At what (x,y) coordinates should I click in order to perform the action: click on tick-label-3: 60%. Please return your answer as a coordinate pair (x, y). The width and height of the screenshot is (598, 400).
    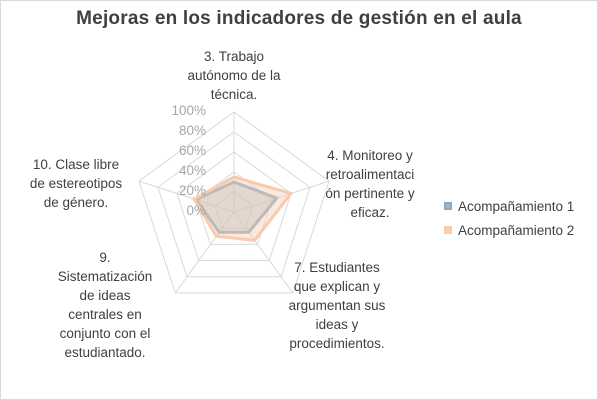
    Looking at the image, I should click on (192, 150).